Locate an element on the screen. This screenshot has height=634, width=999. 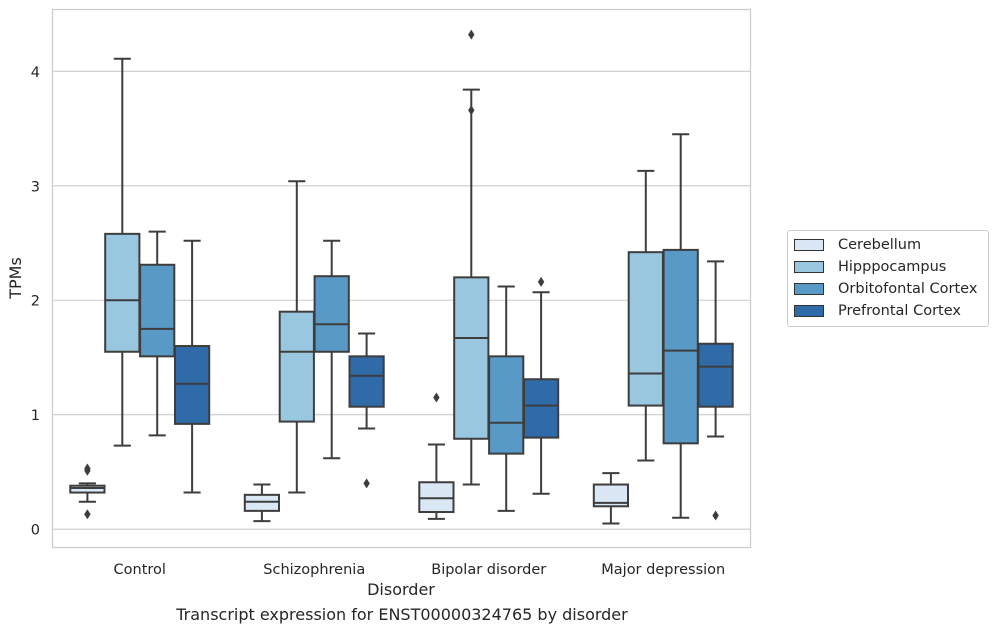
legend-item-hipppocampus: Hipppocampus is located at coordinates (870, 267).